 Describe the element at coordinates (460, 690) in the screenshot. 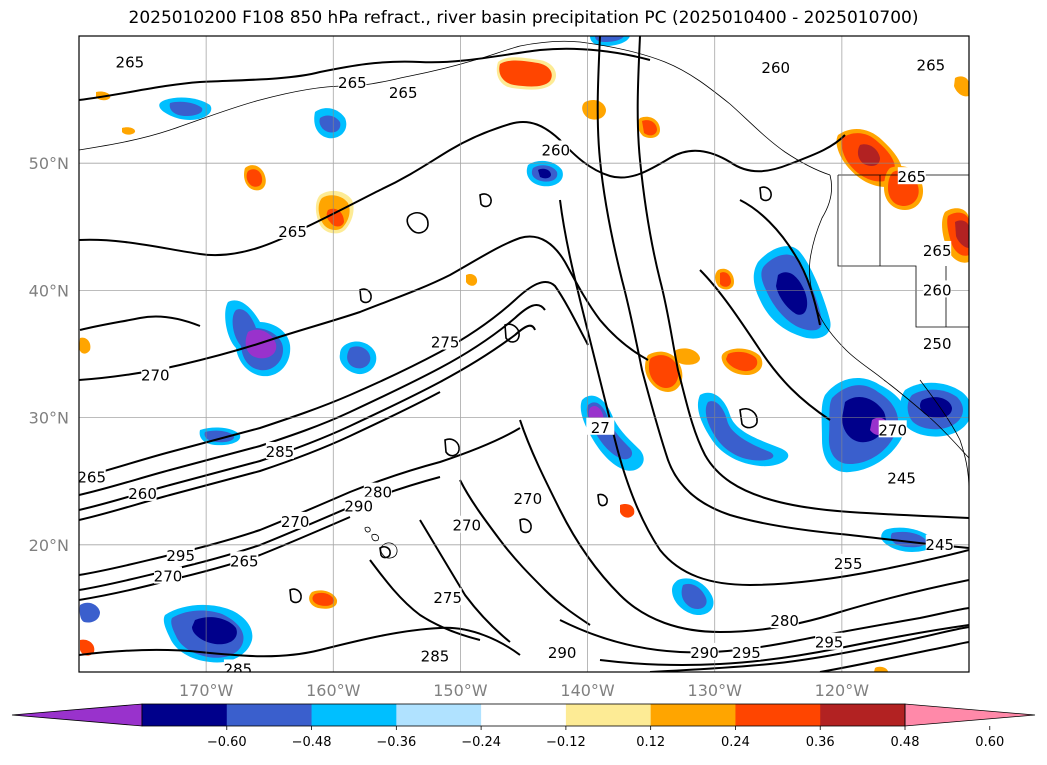

I see `lon-tick-label: 150°W` at that location.